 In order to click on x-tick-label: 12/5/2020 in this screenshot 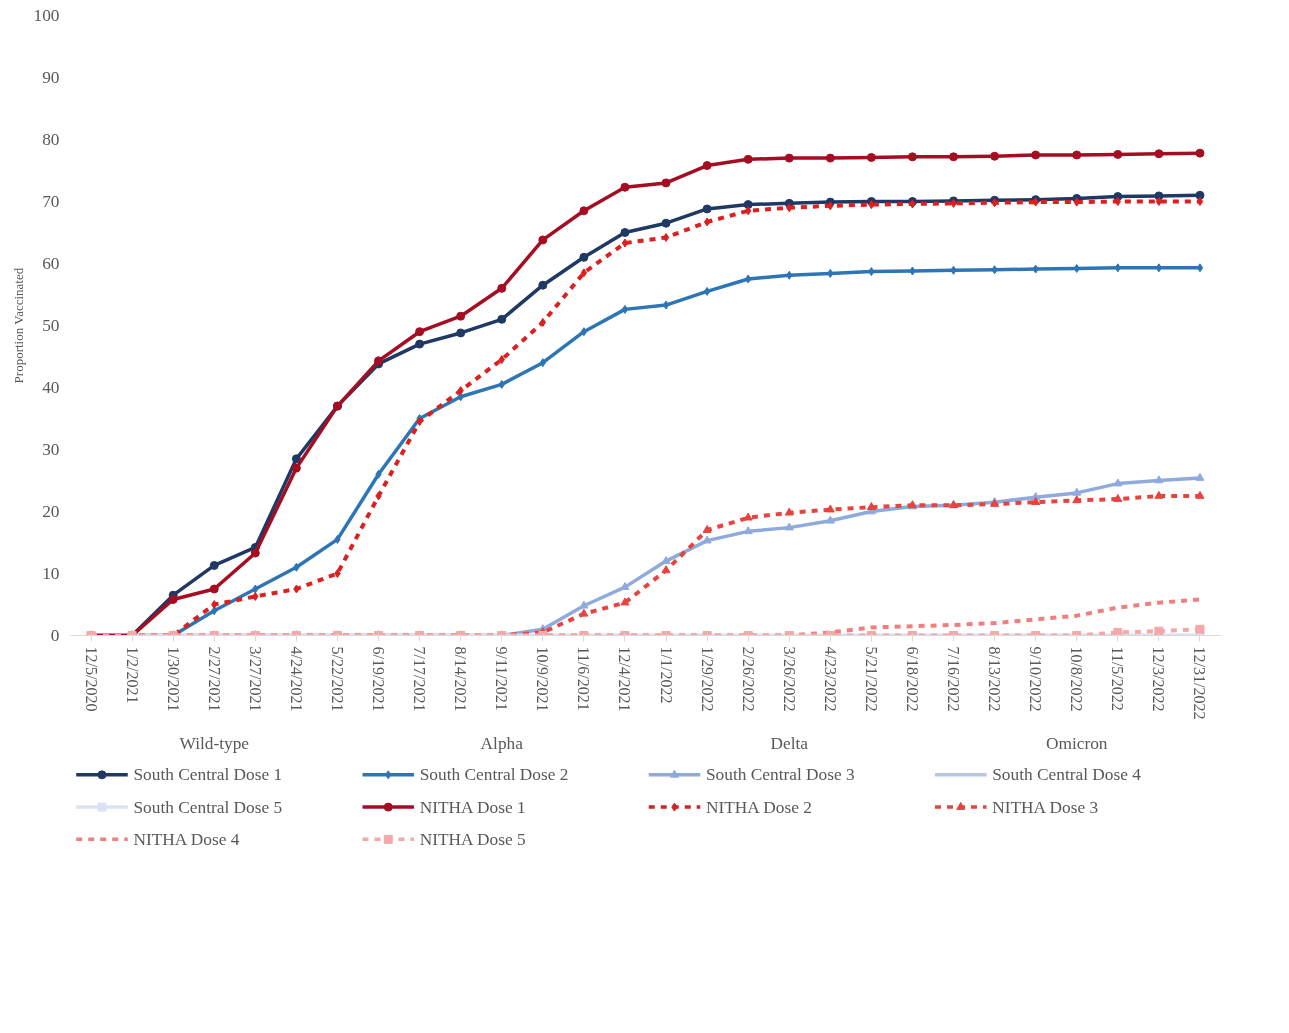, I will do `click(91, 679)`.